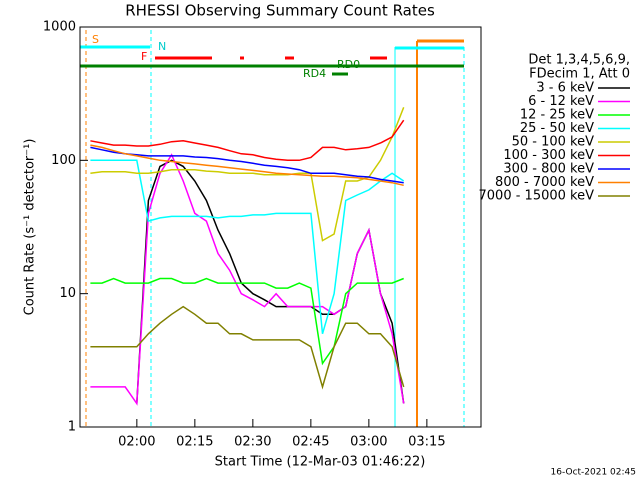  Describe the element at coordinates (63, 160) in the screenshot. I see `y-tick-label: 100` at that location.